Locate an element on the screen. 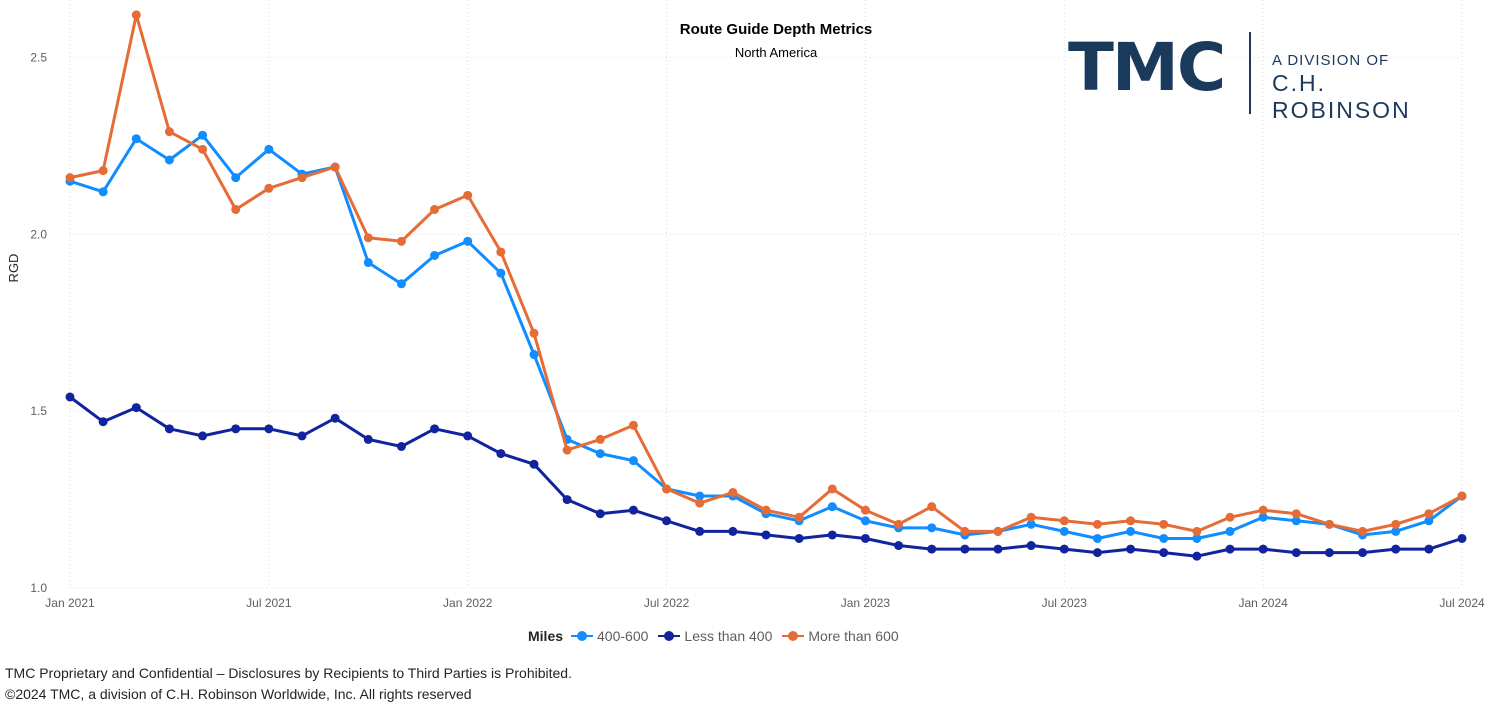  x-tick-label: Jan 2023 is located at coordinates (866, 603).